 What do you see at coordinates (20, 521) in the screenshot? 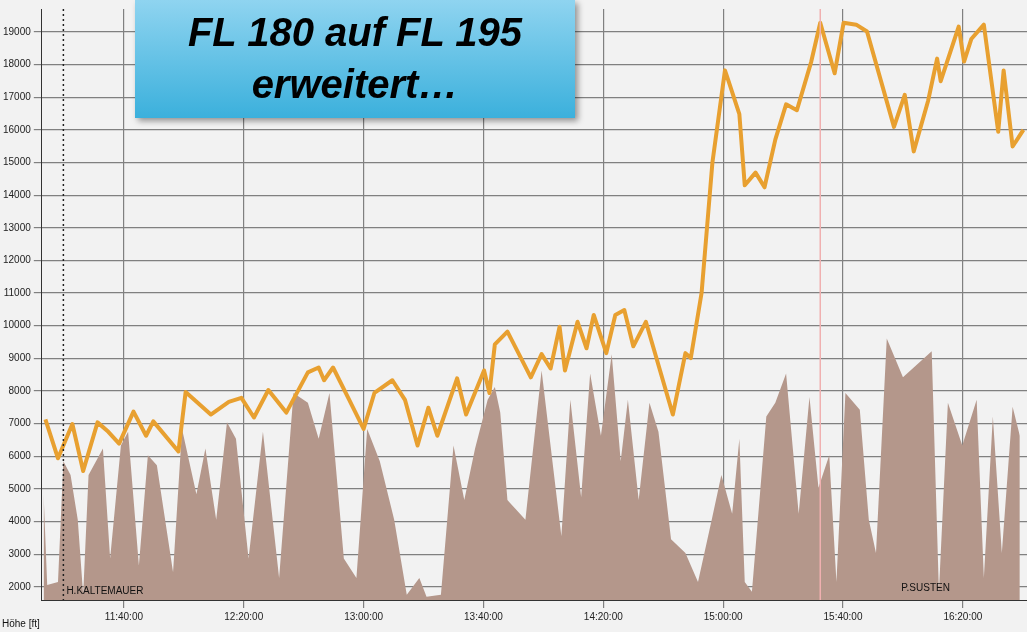
I see `y-tick-label: 4000` at bounding box center [20, 521].